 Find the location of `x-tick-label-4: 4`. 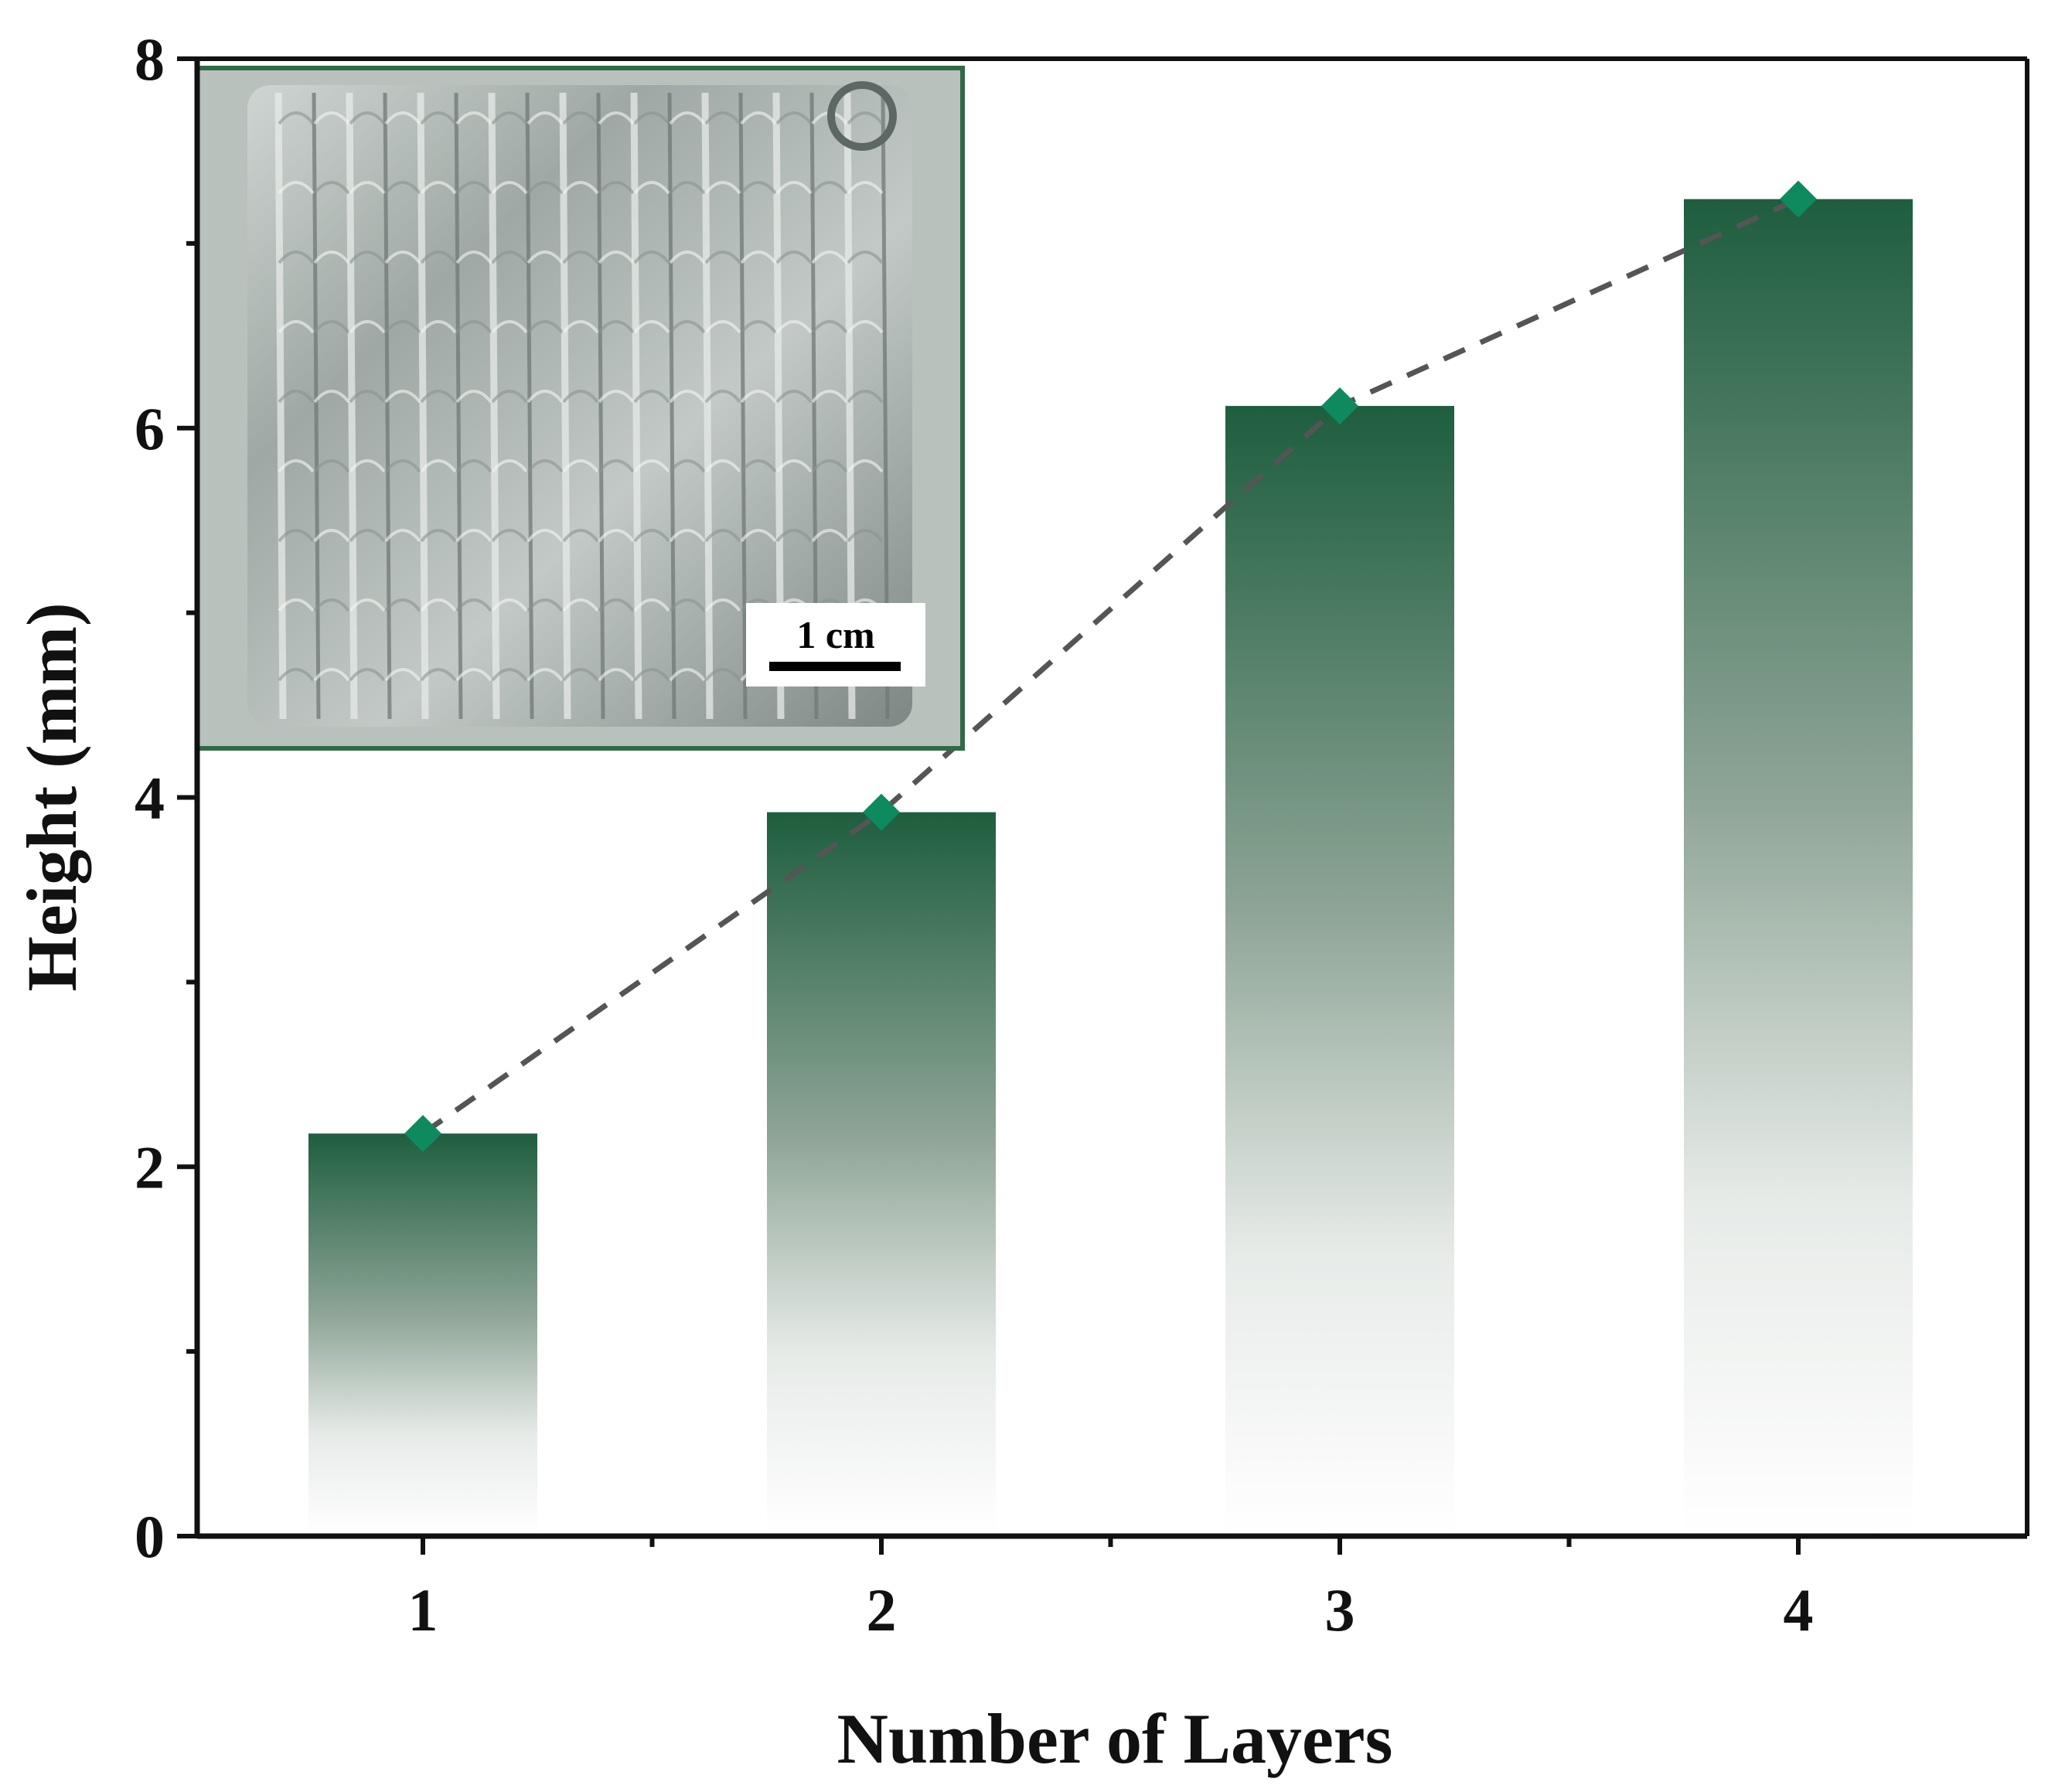

x-tick-label-4: 4 is located at coordinates (1799, 1610).